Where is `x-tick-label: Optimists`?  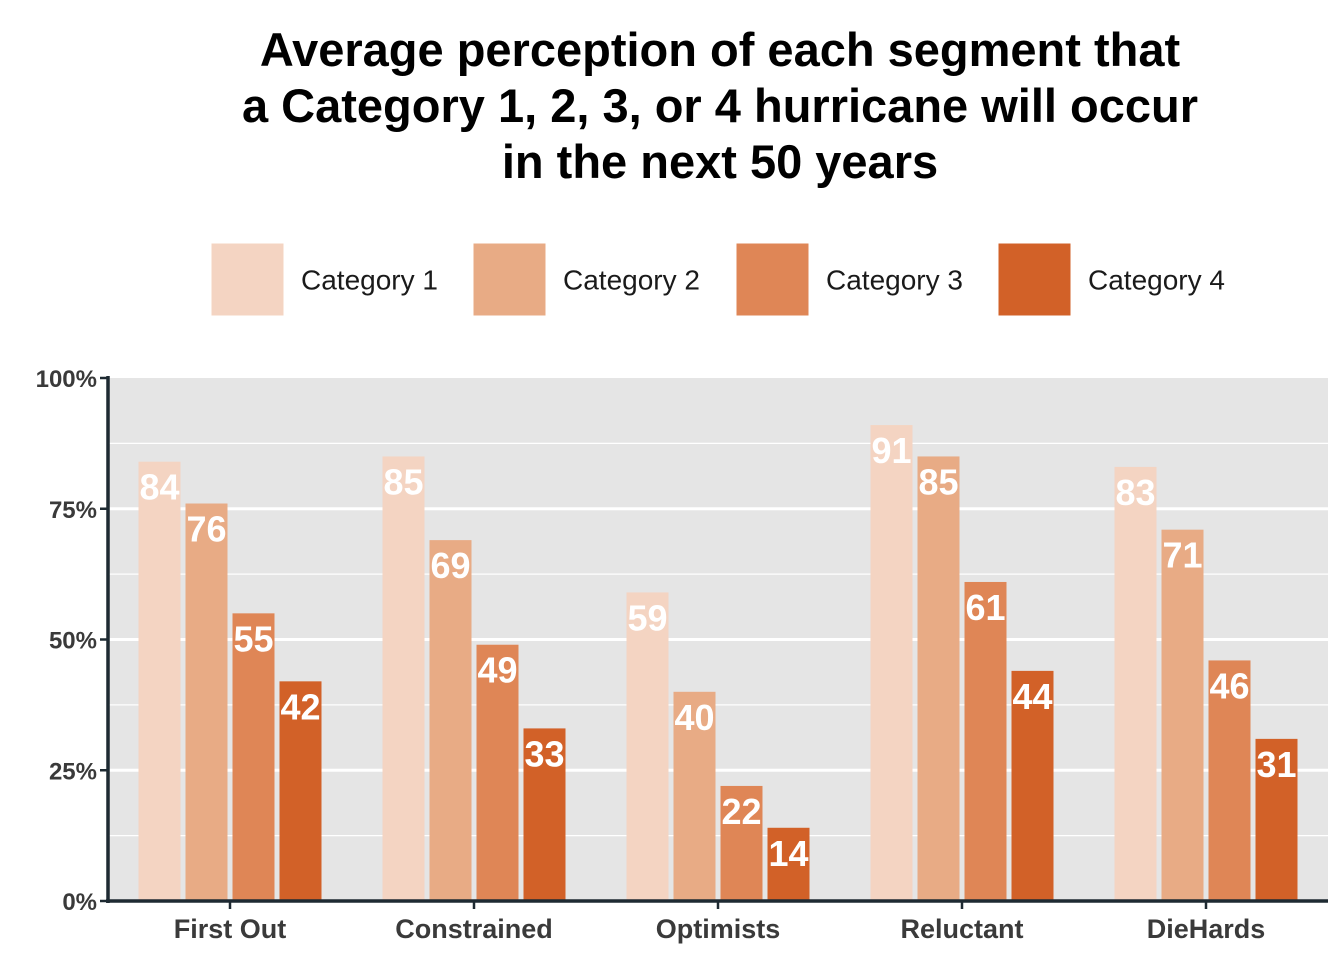 x-tick-label: Optimists is located at coordinates (718, 929).